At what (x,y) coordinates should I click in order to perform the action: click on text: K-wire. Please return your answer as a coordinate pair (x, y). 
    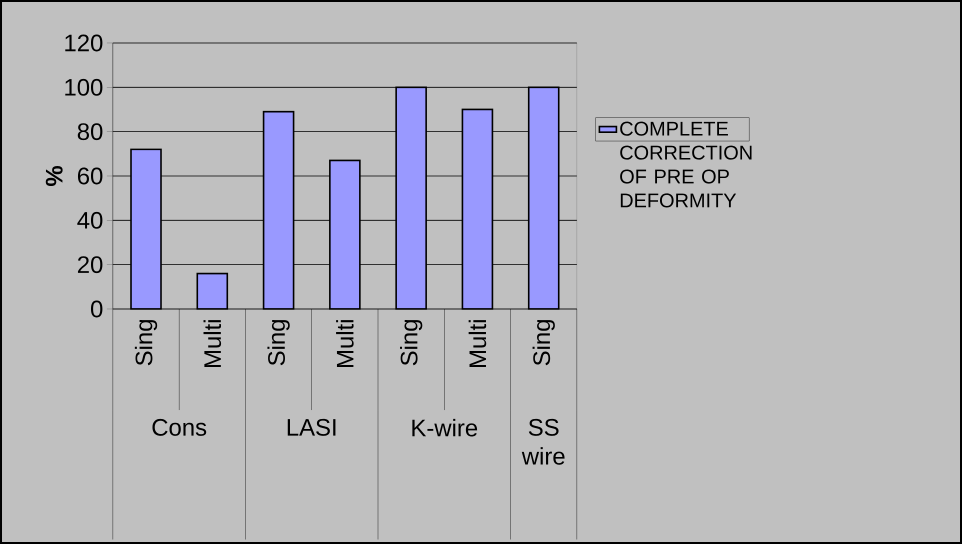
    Looking at the image, I should click on (445, 427).